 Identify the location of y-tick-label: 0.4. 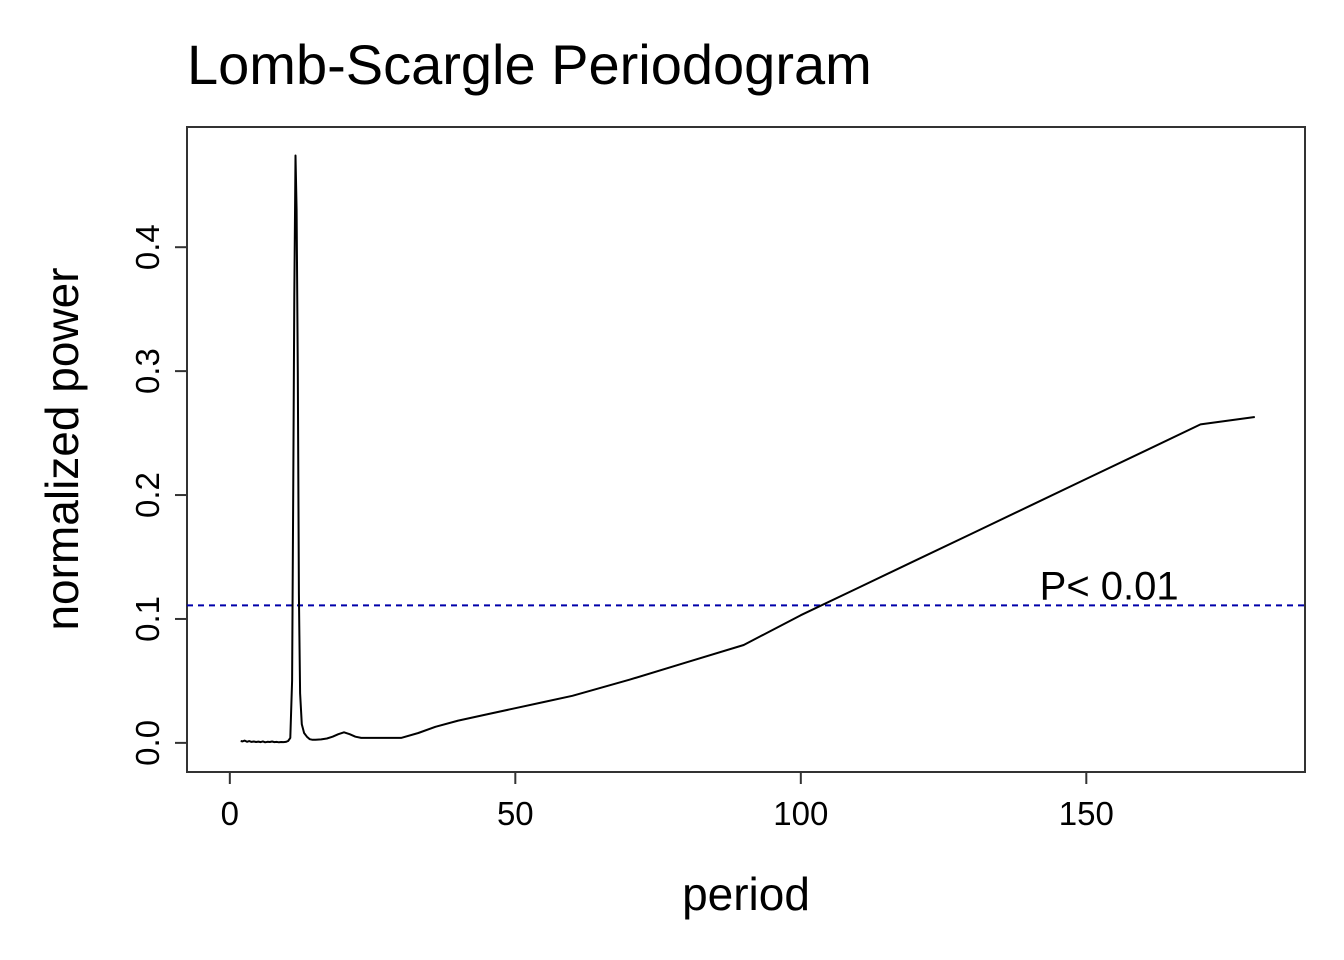
(147, 247).